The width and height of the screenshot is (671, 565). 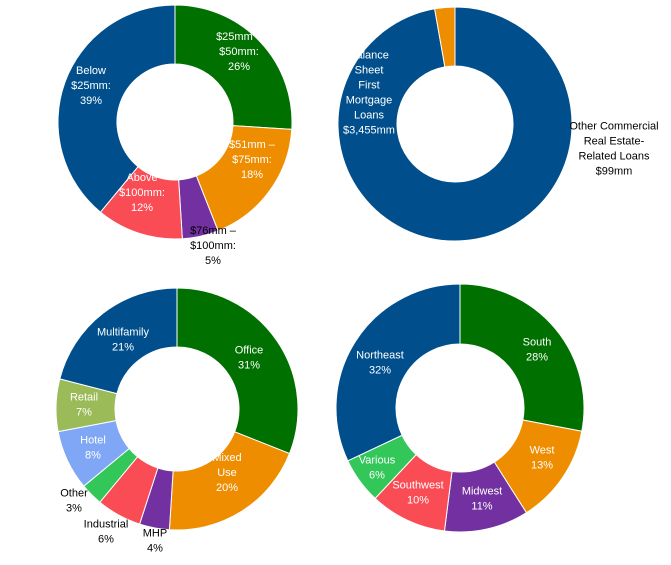 I want to click on slice-mixed, so click(x=229, y=481).